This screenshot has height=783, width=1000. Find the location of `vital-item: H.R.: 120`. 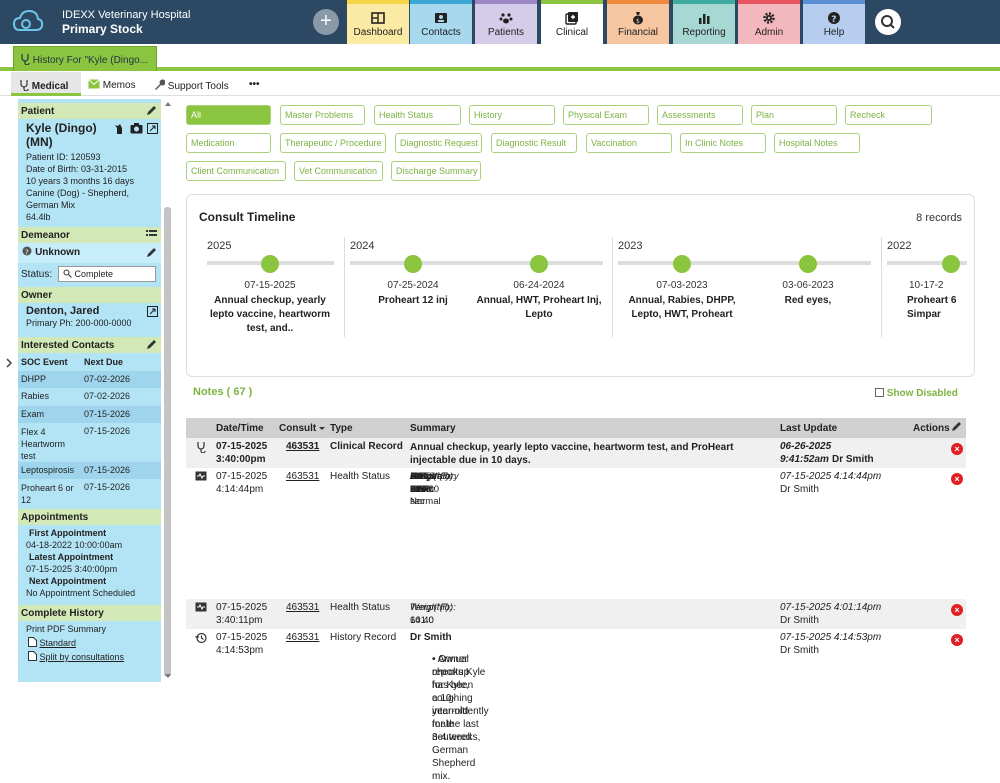

vital-item: H.R.: 120 is located at coordinates (421, 483).